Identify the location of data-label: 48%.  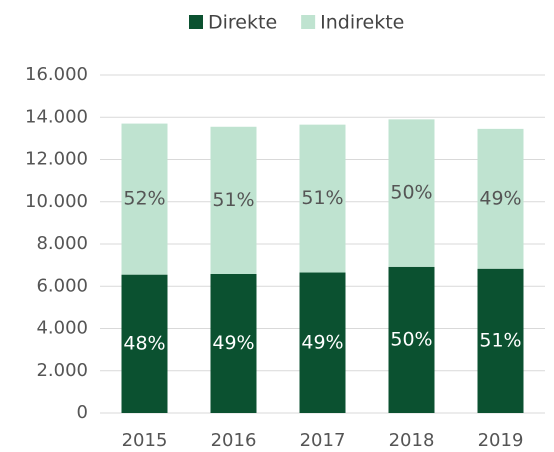
(144, 343).